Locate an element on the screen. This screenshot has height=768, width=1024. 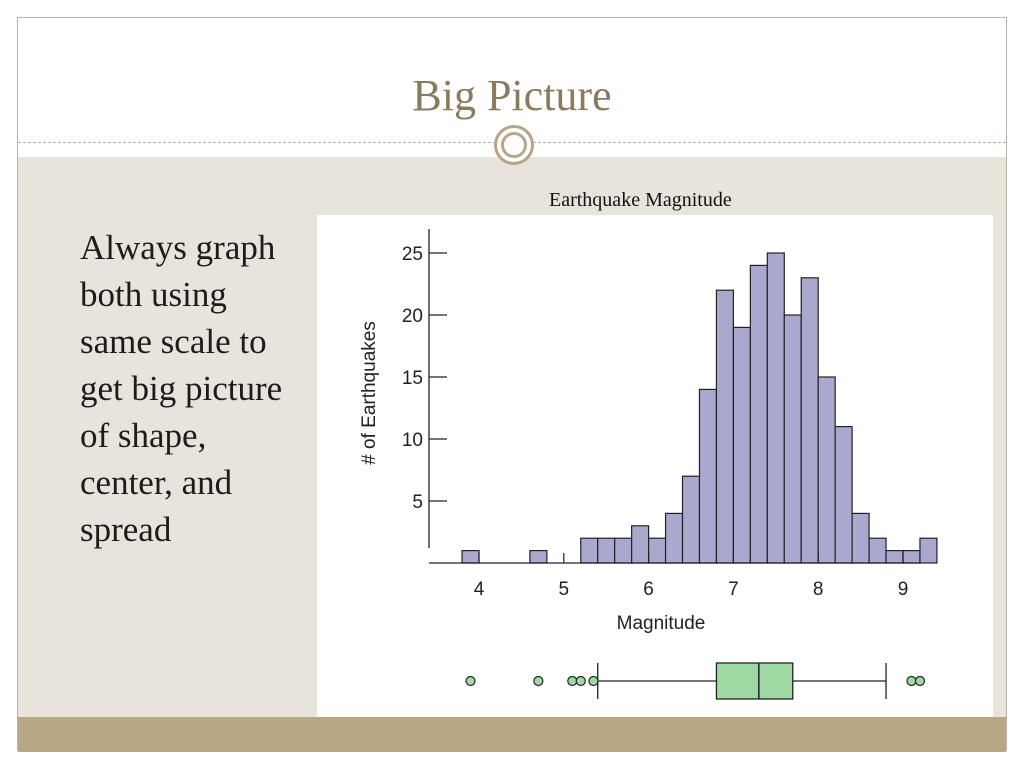
boxplot is located at coordinates (695, 681).